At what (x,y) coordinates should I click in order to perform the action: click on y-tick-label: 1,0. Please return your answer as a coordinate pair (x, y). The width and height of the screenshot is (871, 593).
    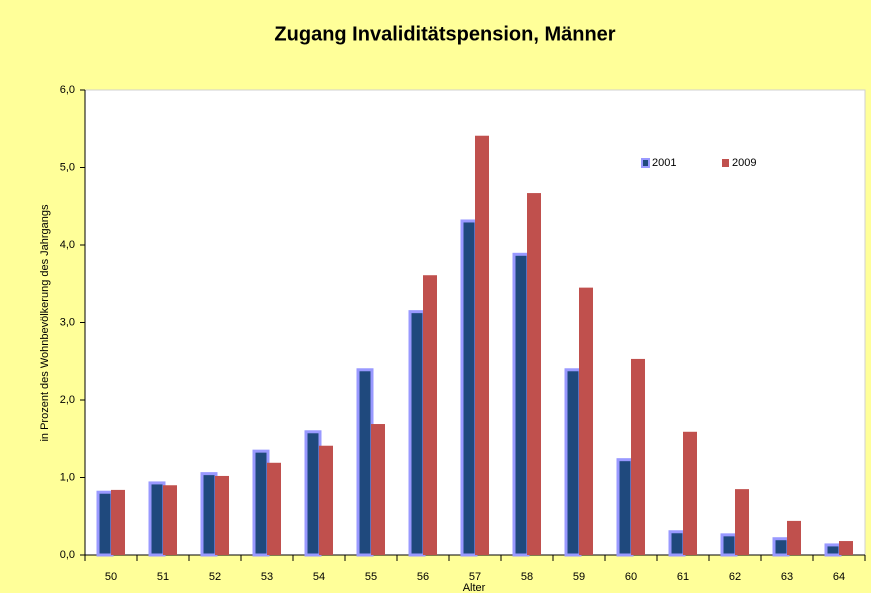
    Looking at the image, I should click on (67, 477).